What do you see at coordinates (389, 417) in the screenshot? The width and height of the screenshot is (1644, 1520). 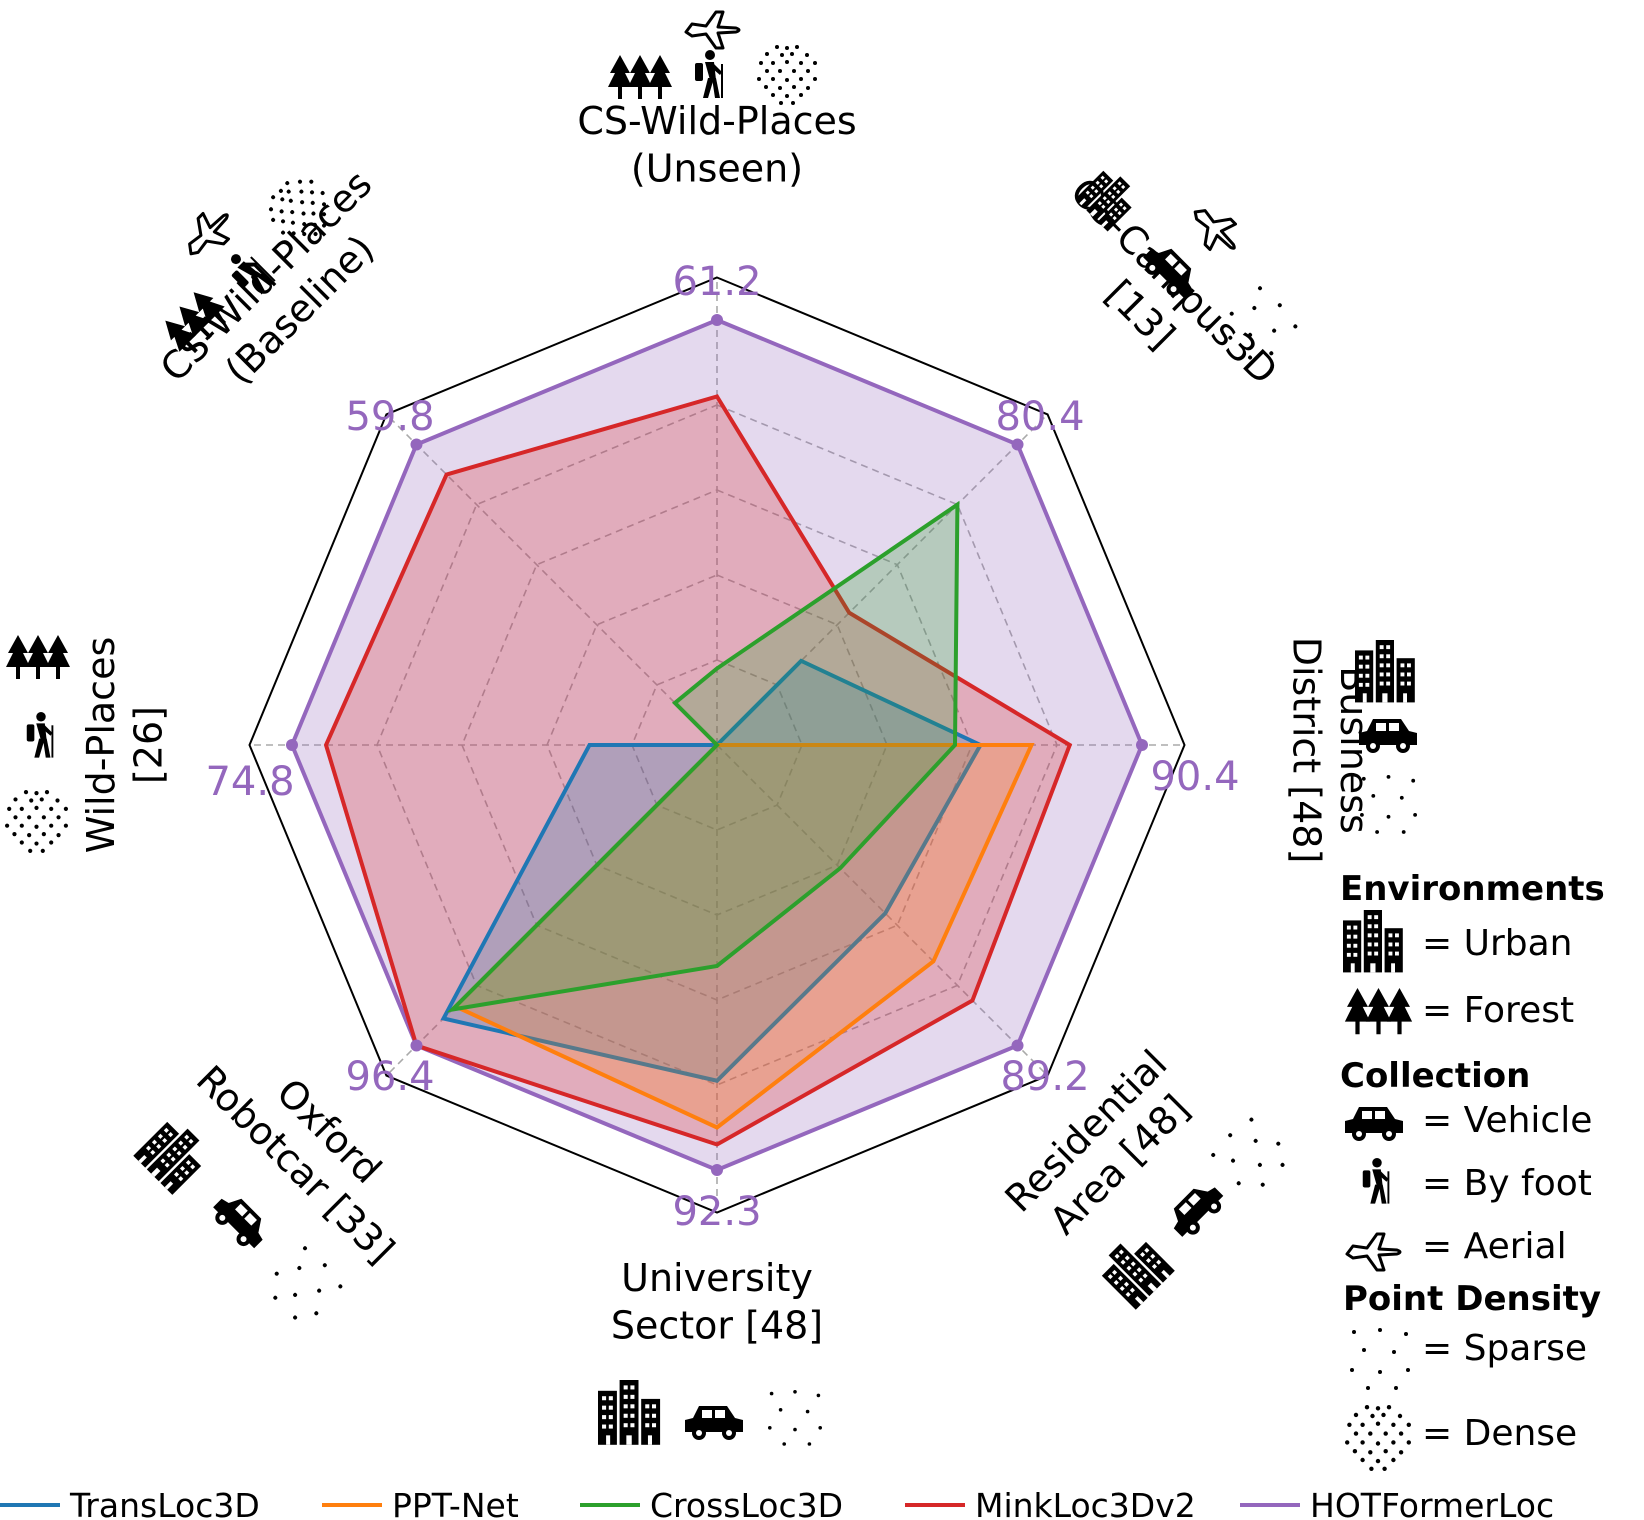 I see `peak-value-label: 59.8` at bounding box center [389, 417].